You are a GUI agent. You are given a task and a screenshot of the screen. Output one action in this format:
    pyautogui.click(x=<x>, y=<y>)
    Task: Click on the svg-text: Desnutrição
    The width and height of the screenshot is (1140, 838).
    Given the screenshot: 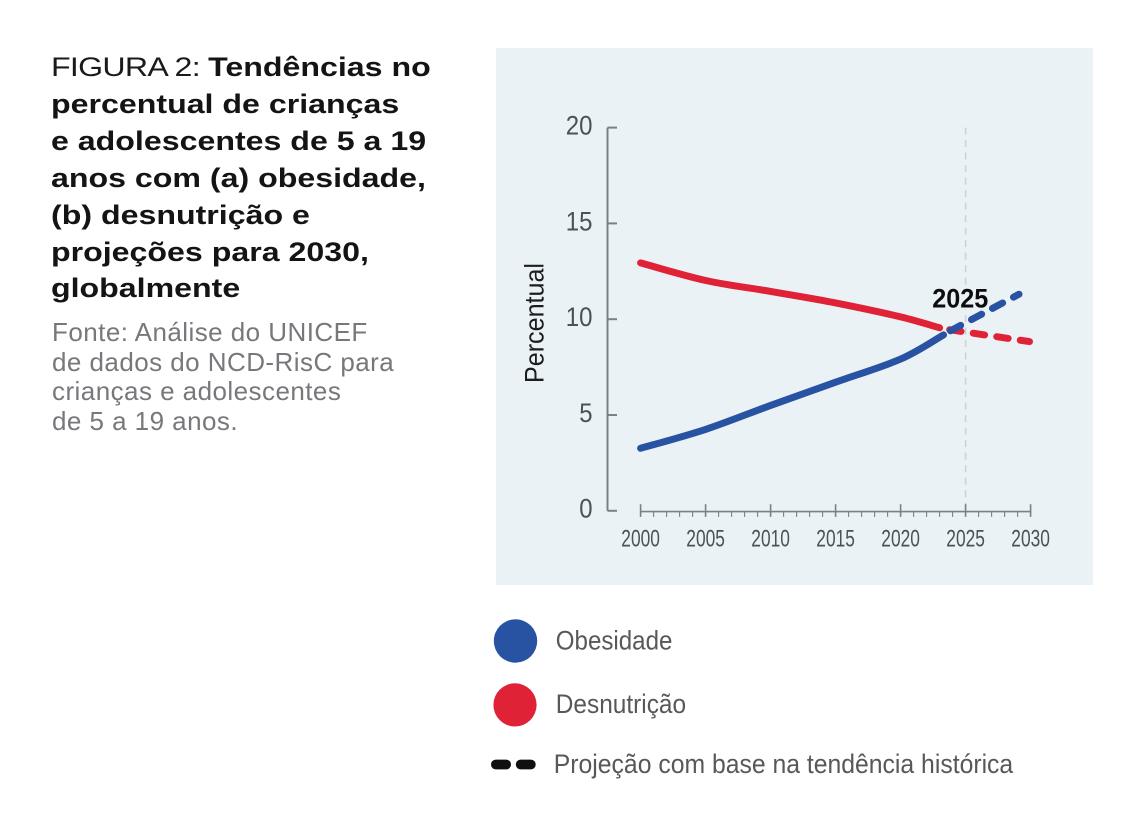 What is the action you would take?
    pyautogui.click(x=621, y=704)
    